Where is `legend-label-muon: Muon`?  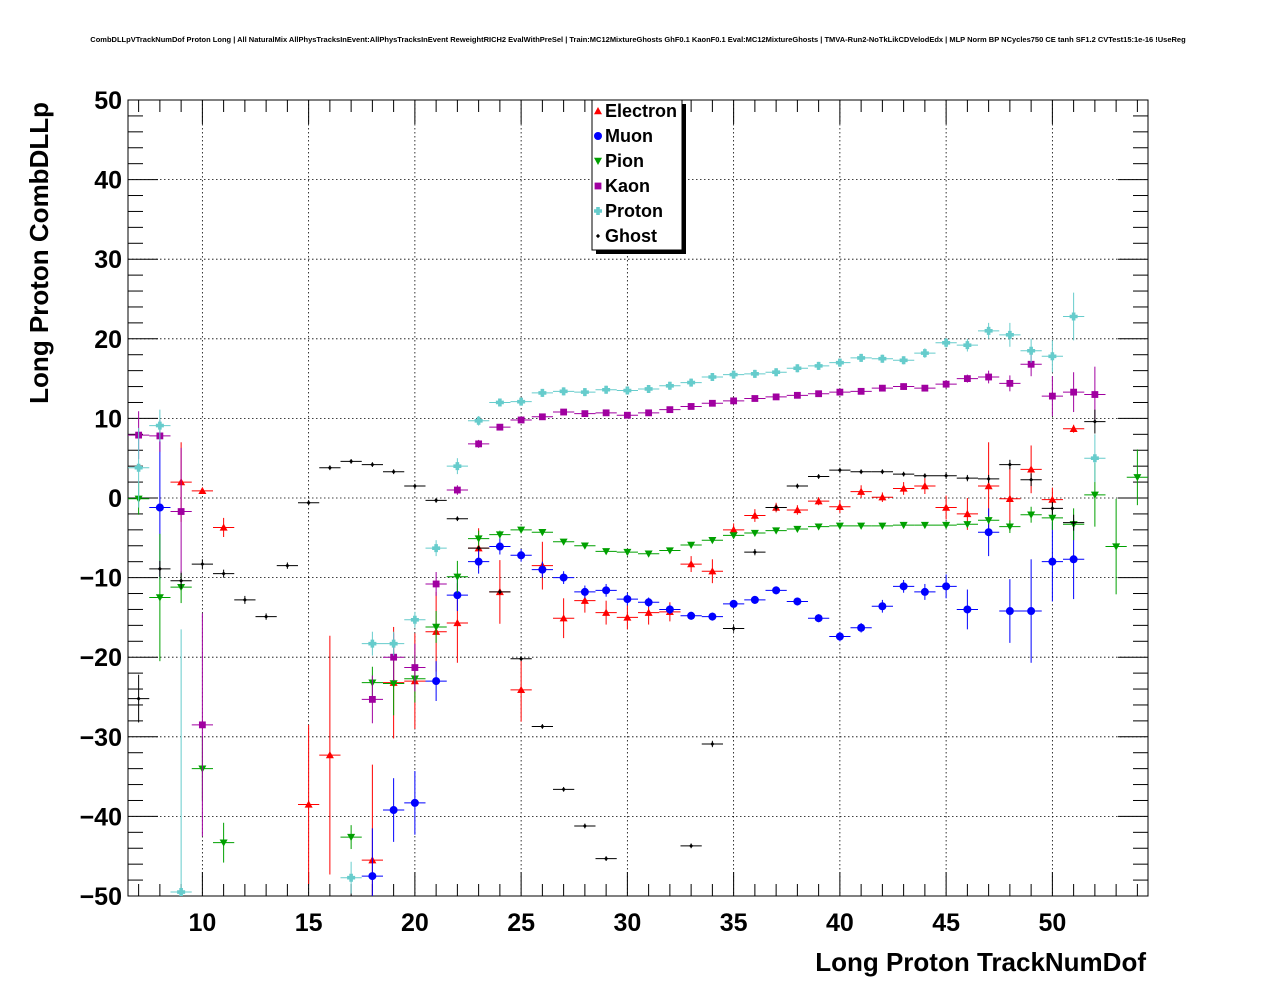 legend-label-muon: Muon is located at coordinates (629, 136).